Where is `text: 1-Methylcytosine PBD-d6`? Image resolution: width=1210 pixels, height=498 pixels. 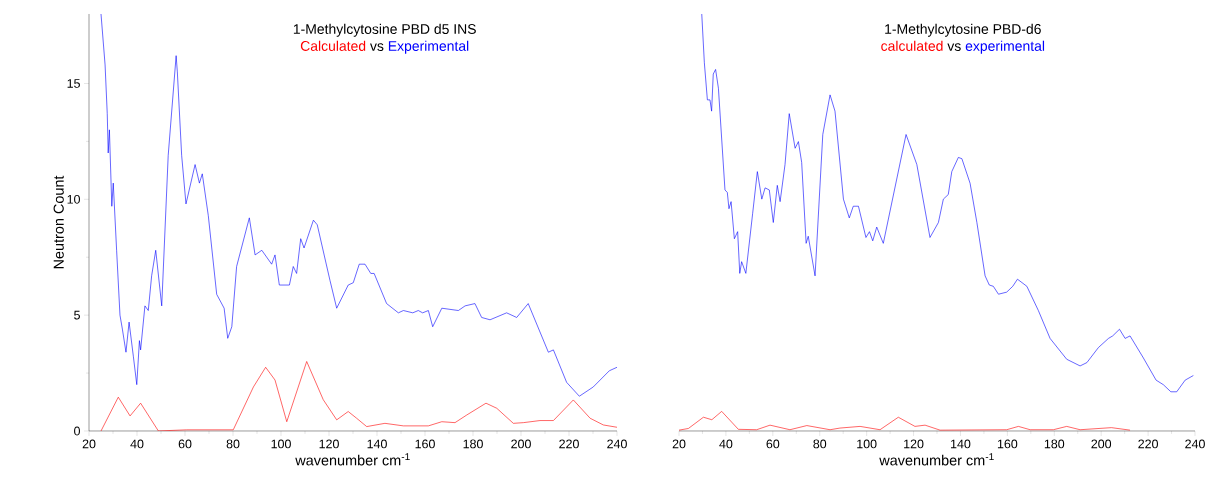
text: 1-Methylcytosine PBD-d6 is located at coordinates (963, 30).